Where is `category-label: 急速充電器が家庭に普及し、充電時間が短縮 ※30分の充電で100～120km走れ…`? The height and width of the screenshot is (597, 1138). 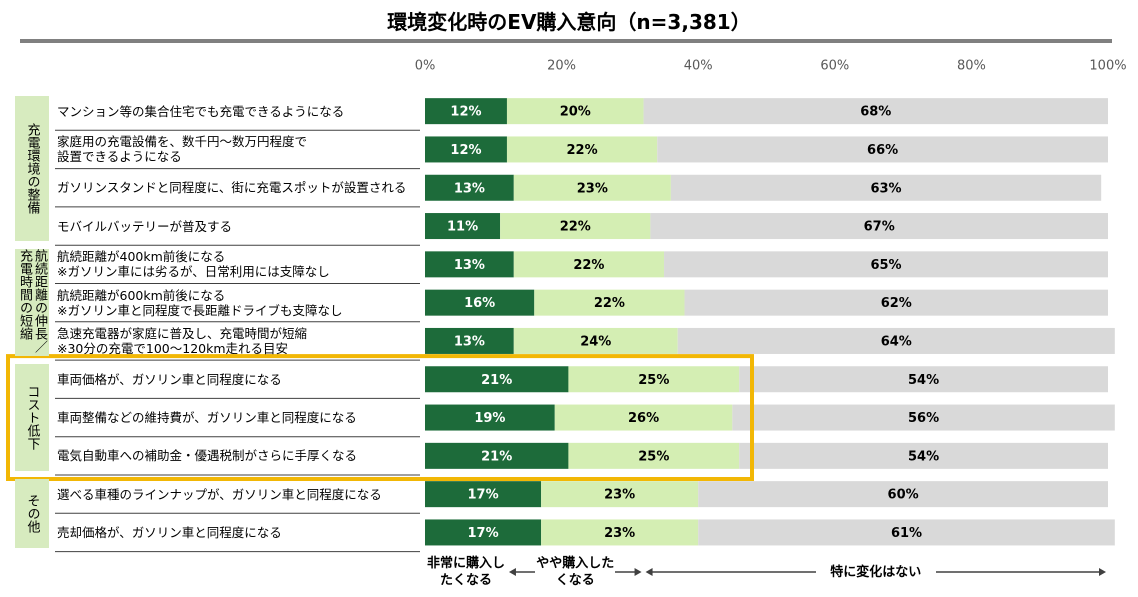
category-label: 急速充電器が家庭に普及し、充電時間が短縮 ※30分の充電で100～120km走れ… is located at coordinates (182, 340).